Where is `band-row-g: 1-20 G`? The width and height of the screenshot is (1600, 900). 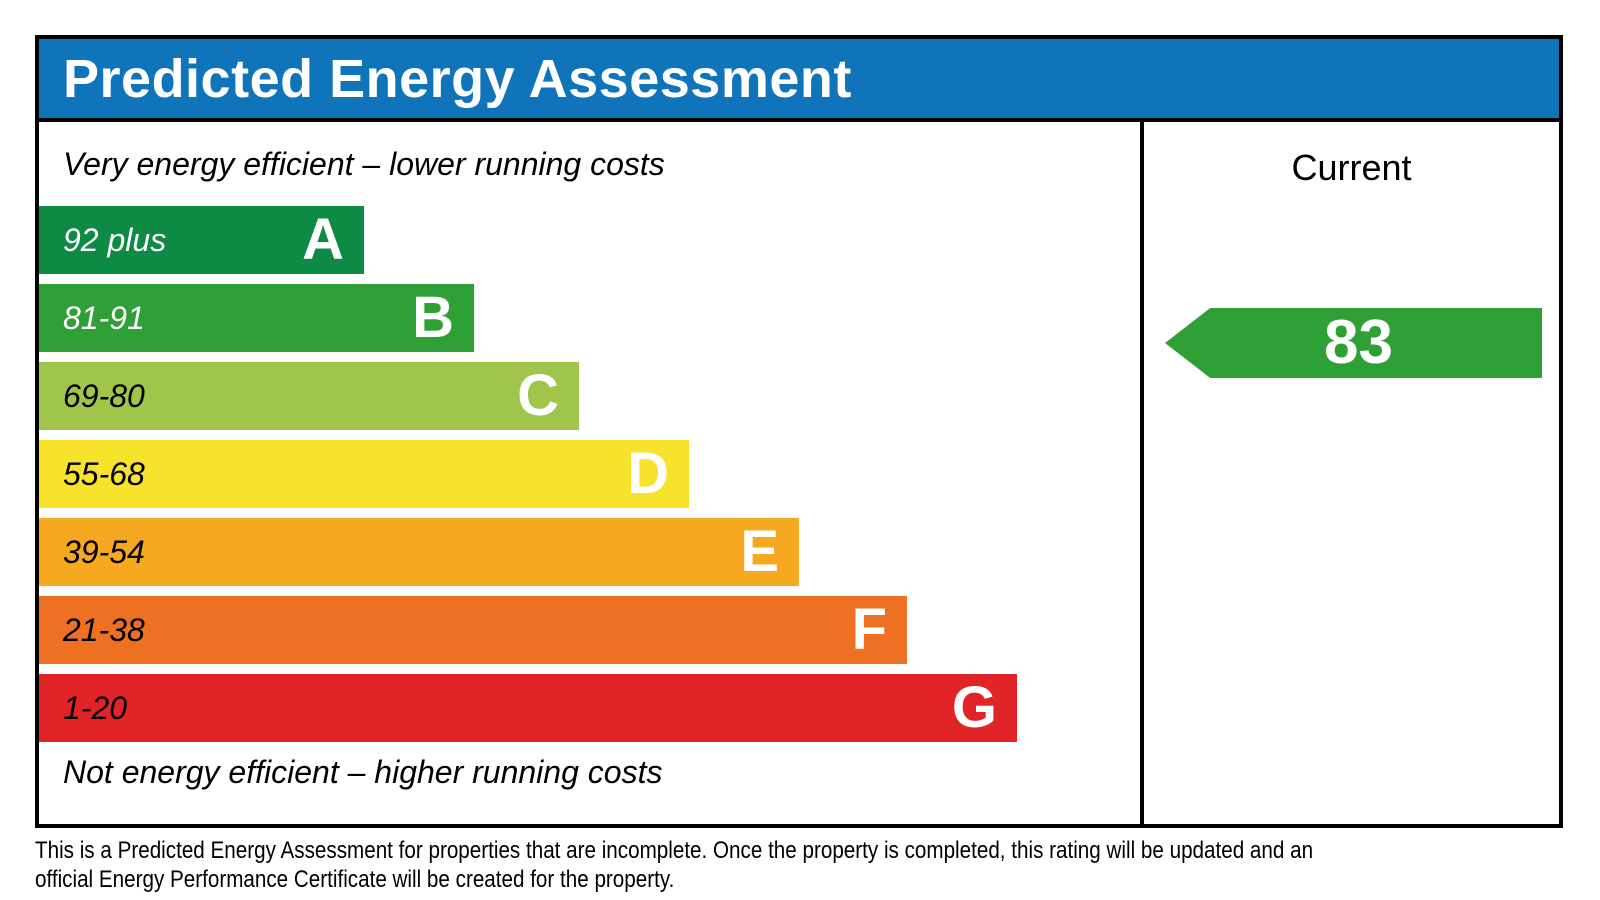 band-row-g: 1-20 G is located at coordinates (528, 708).